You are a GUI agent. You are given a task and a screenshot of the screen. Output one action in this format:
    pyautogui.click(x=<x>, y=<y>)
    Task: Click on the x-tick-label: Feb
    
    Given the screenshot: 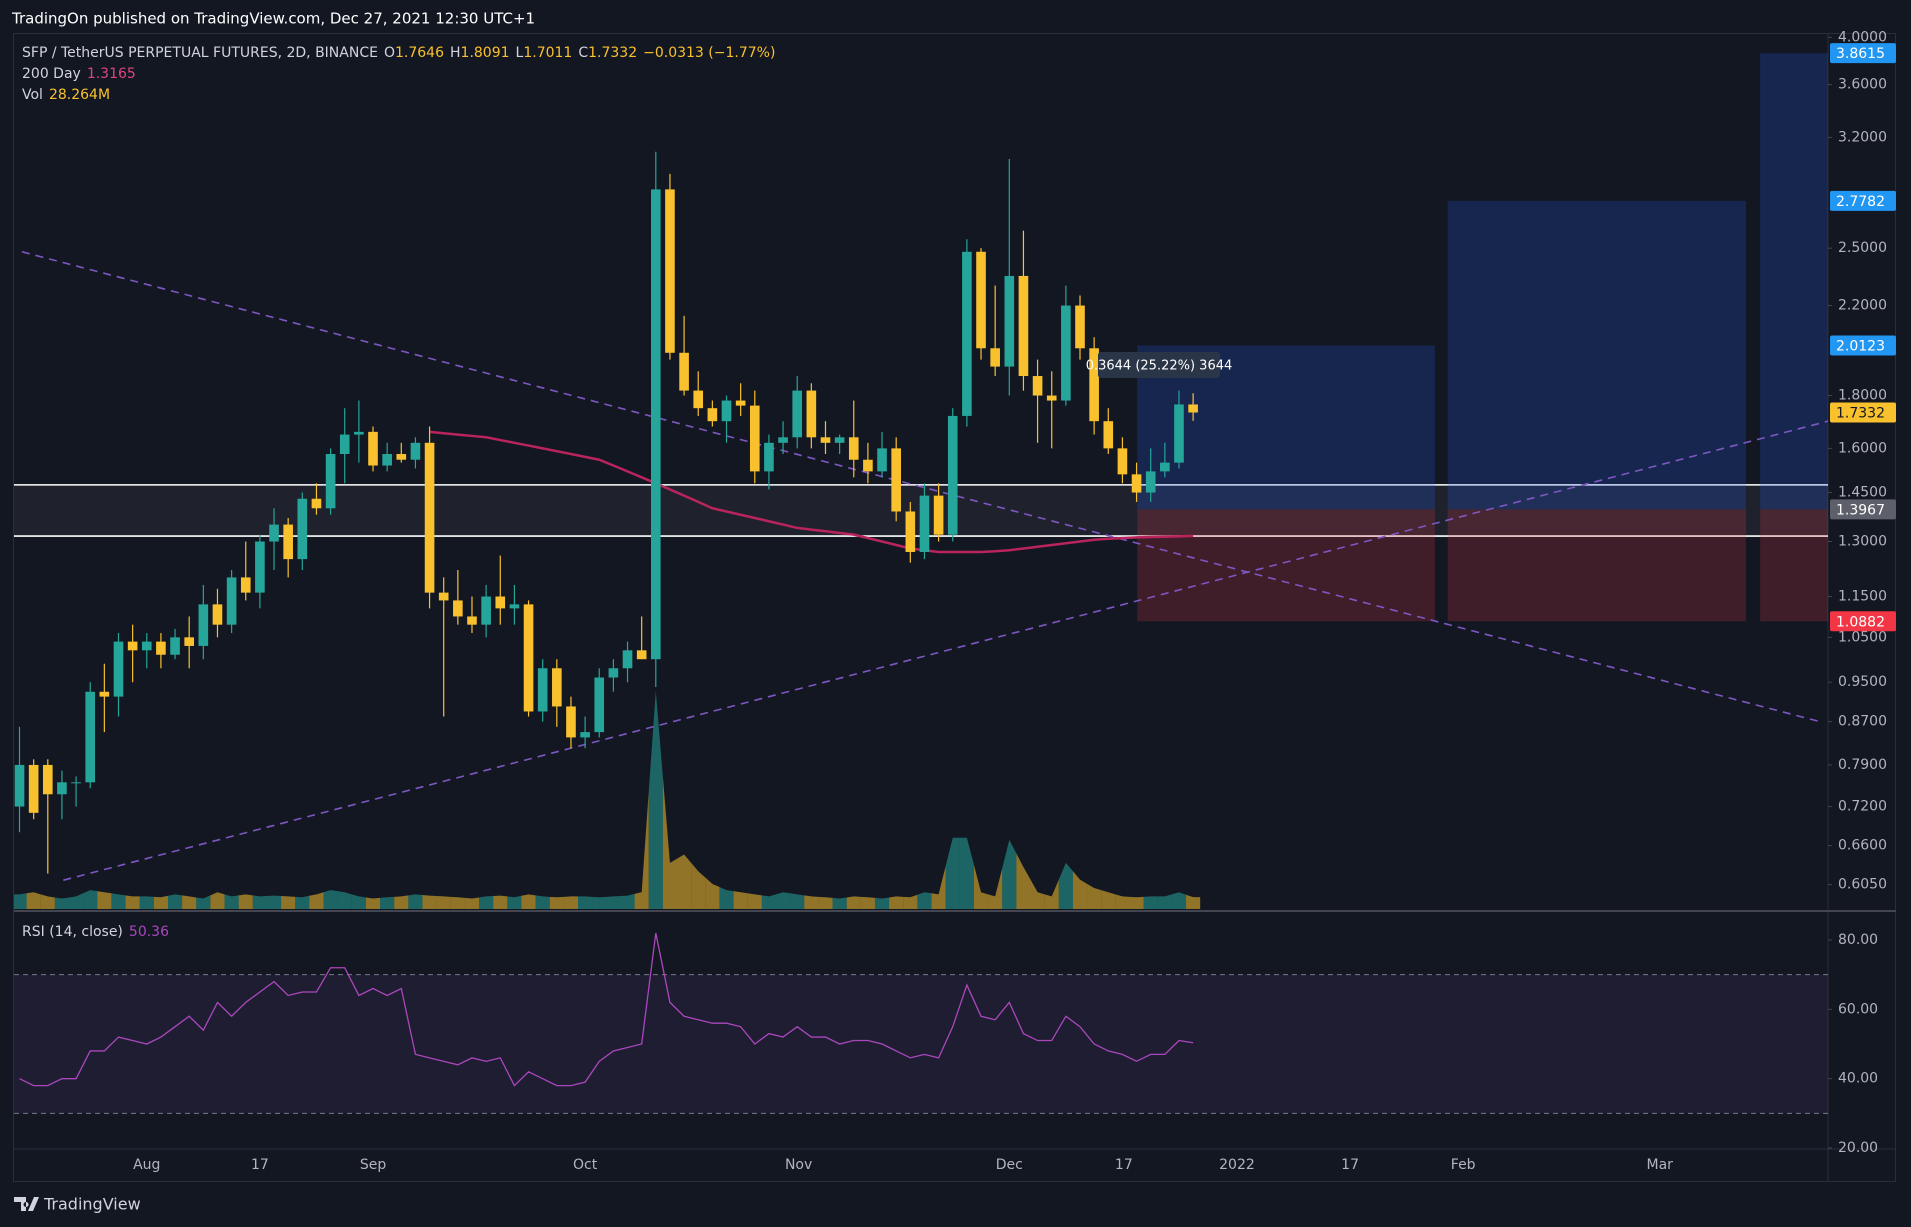 What is the action you would take?
    pyautogui.click(x=1463, y=1165)
    